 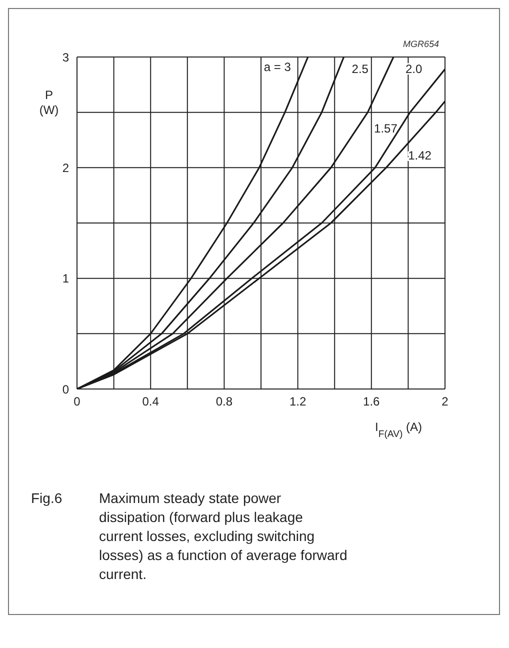 I want to click on y-tick-label: 0, so click(x=66, y=389).